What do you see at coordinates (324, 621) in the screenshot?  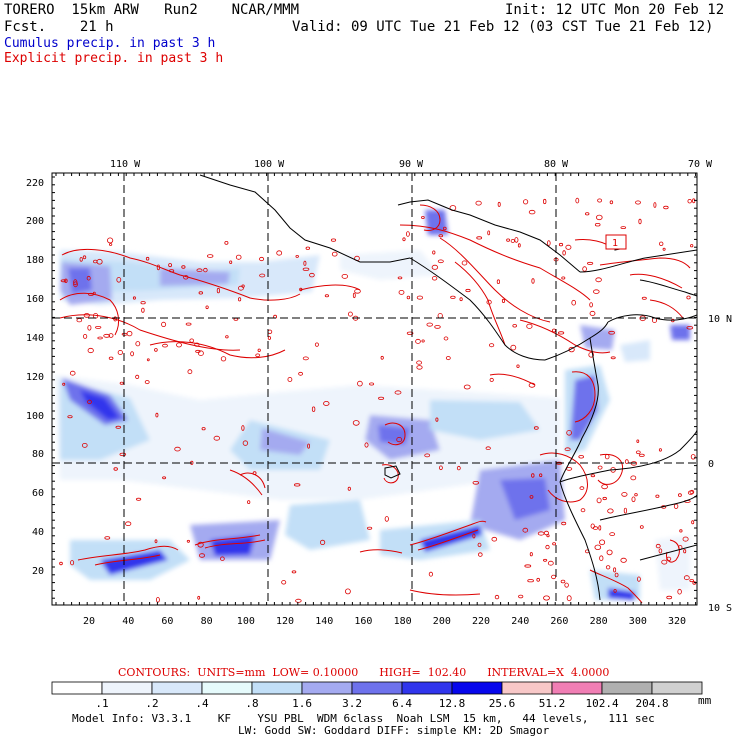 I see `bottom-label-140: 140` at bounding box center [324, 621].